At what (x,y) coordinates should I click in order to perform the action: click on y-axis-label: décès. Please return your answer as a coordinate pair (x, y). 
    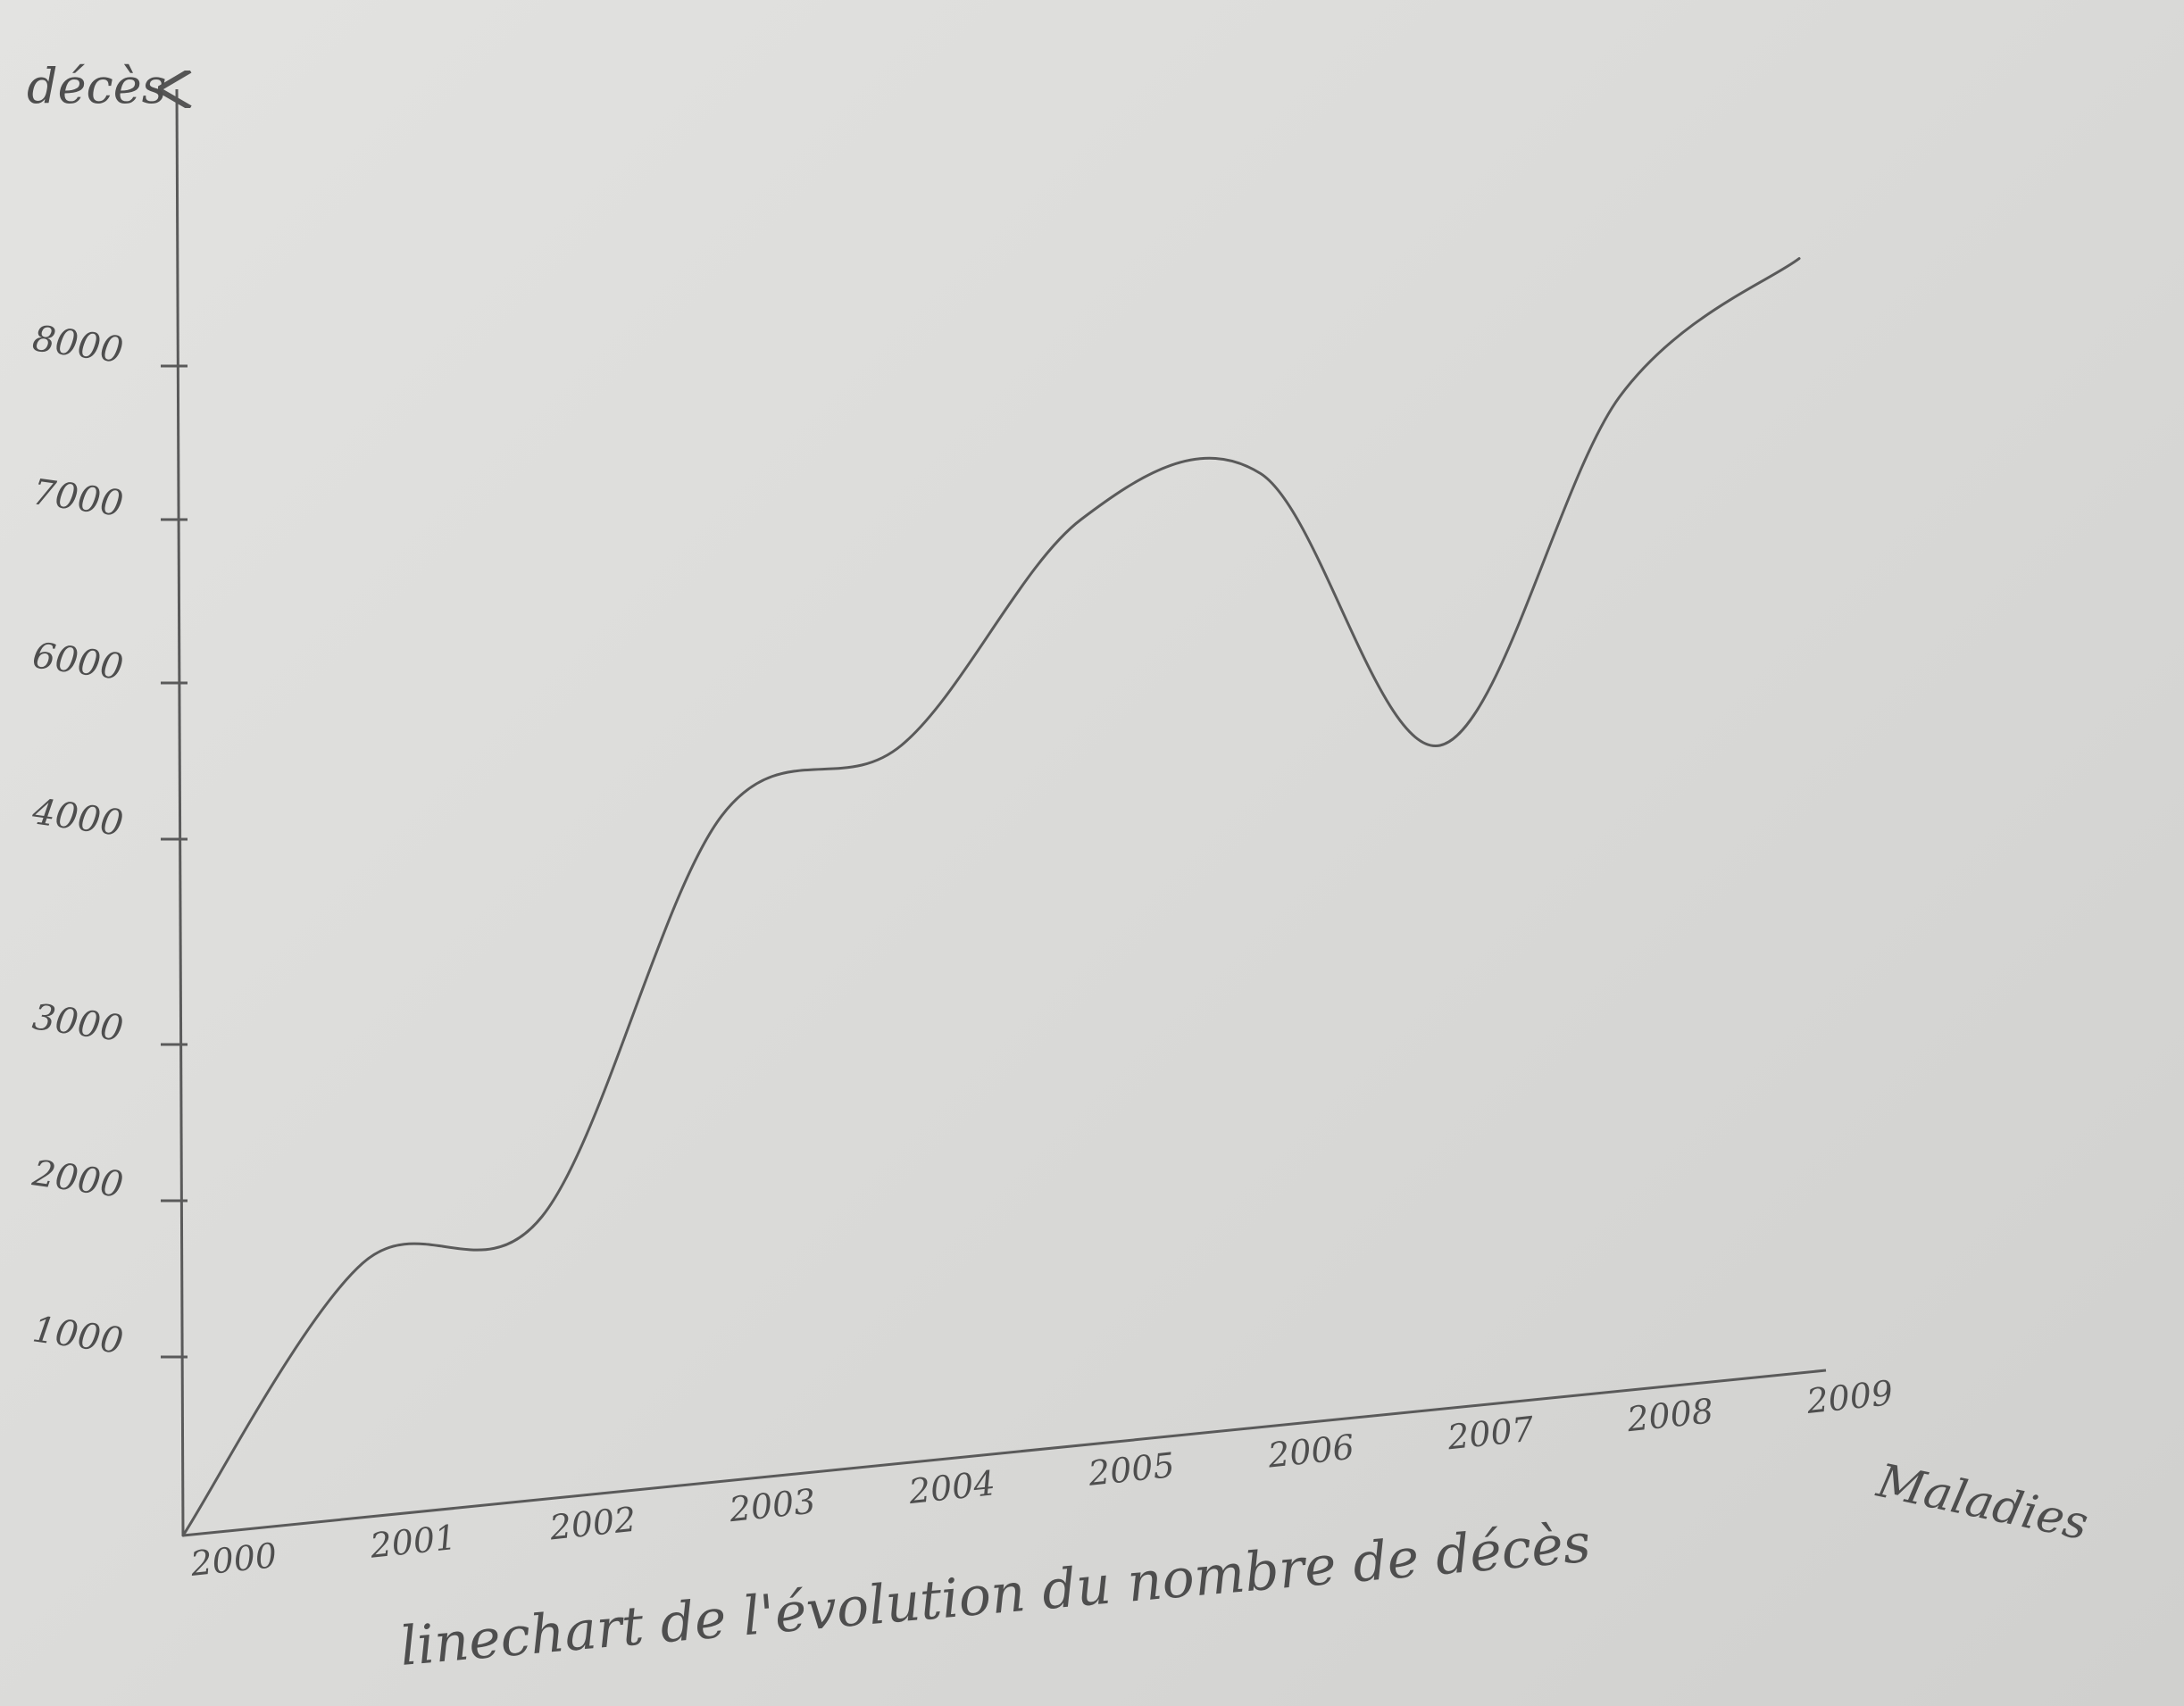
    Looking at the image, I should click on (96, 86).